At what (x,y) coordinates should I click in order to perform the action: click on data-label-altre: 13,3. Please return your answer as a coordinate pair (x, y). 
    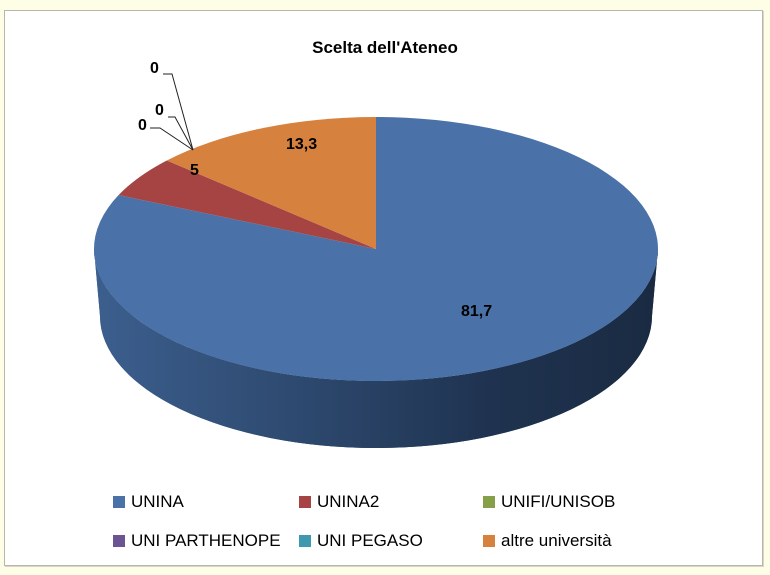
    Looking at the image, I should click on (302, 144).